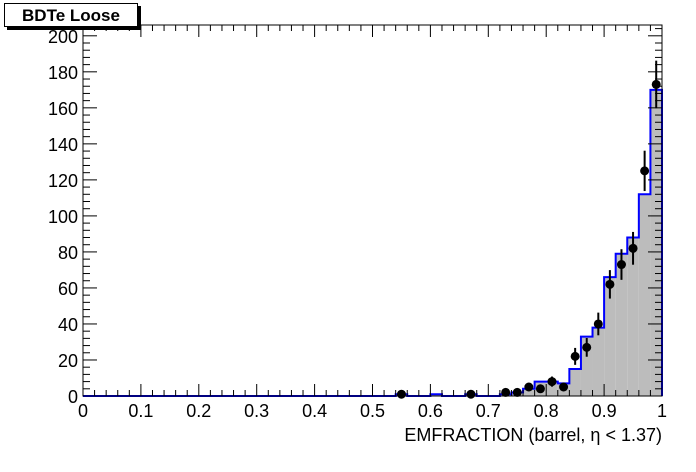 This screenshot has height=472, width=696. What do you see at coordinates (604, 411) in the screenshot?
I see `x-tick-label: 0.9` at bounding box center [604, 411].